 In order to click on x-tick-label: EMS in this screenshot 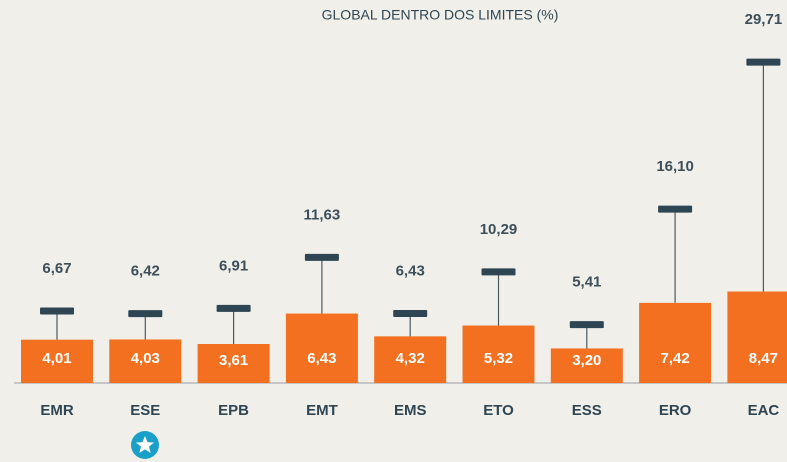, I will do `click(410, 410)`.